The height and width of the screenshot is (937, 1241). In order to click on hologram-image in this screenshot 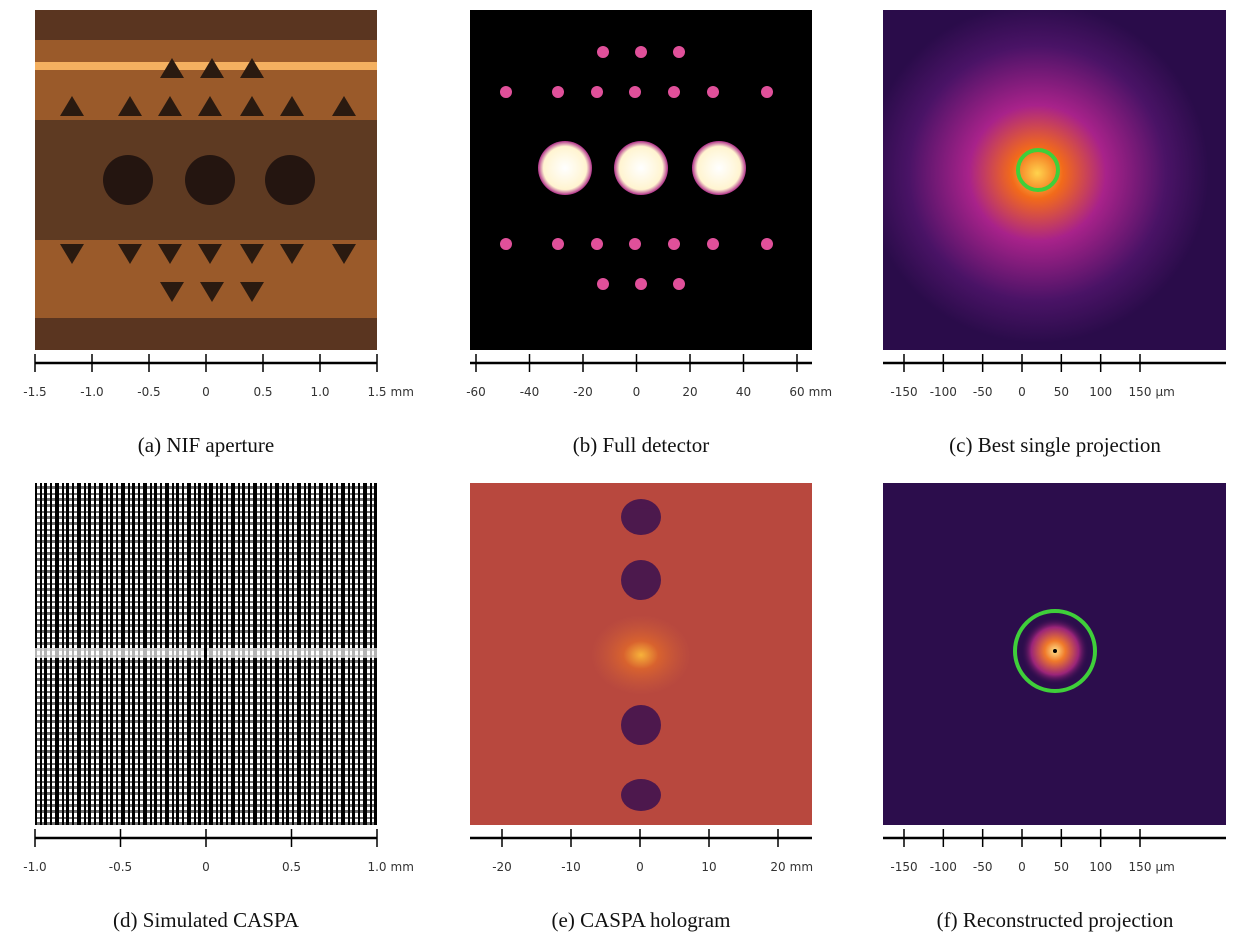, I will do `click(641, 654)`.